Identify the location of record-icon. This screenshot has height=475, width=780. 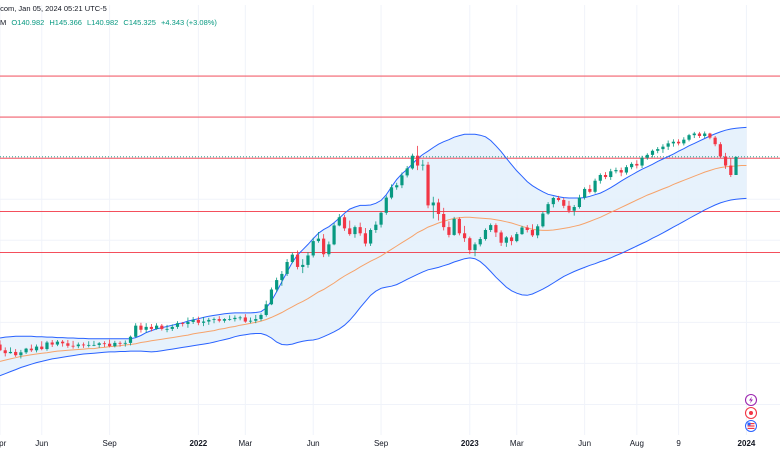
(751, 413).